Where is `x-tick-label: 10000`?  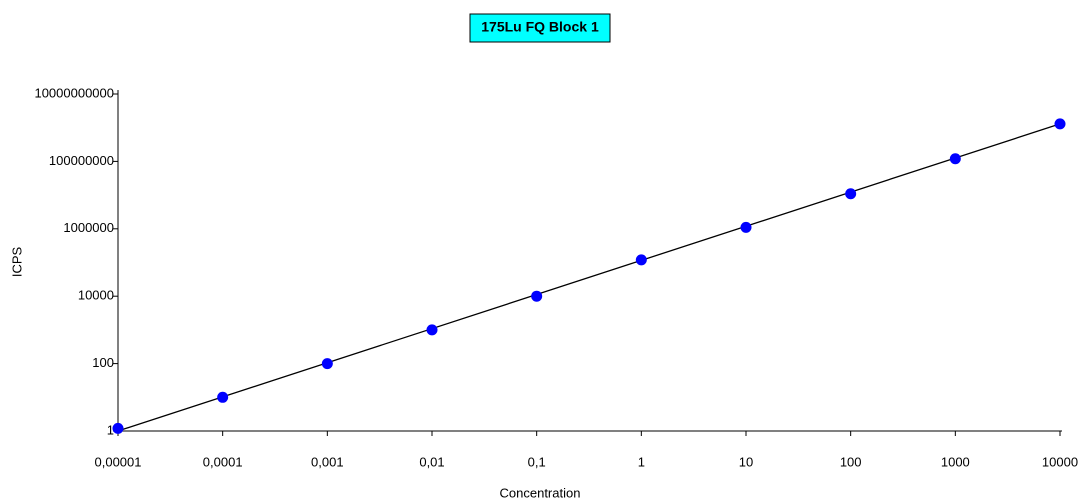
x-tick-label: 10000 is located at coordinates (1060, 461).